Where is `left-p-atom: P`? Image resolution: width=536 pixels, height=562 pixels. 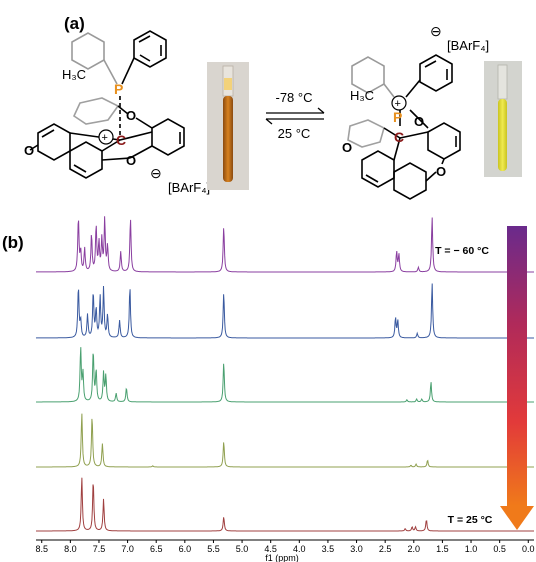
left-p-atom: P is located at coordinates (118, 89).